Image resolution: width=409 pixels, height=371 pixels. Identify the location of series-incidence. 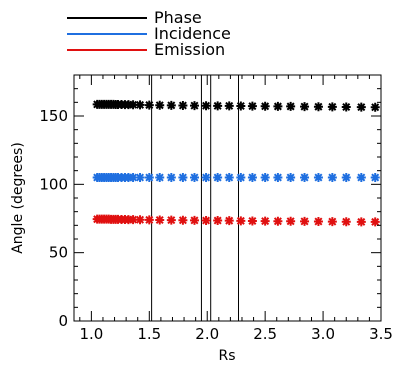
(236, 177).